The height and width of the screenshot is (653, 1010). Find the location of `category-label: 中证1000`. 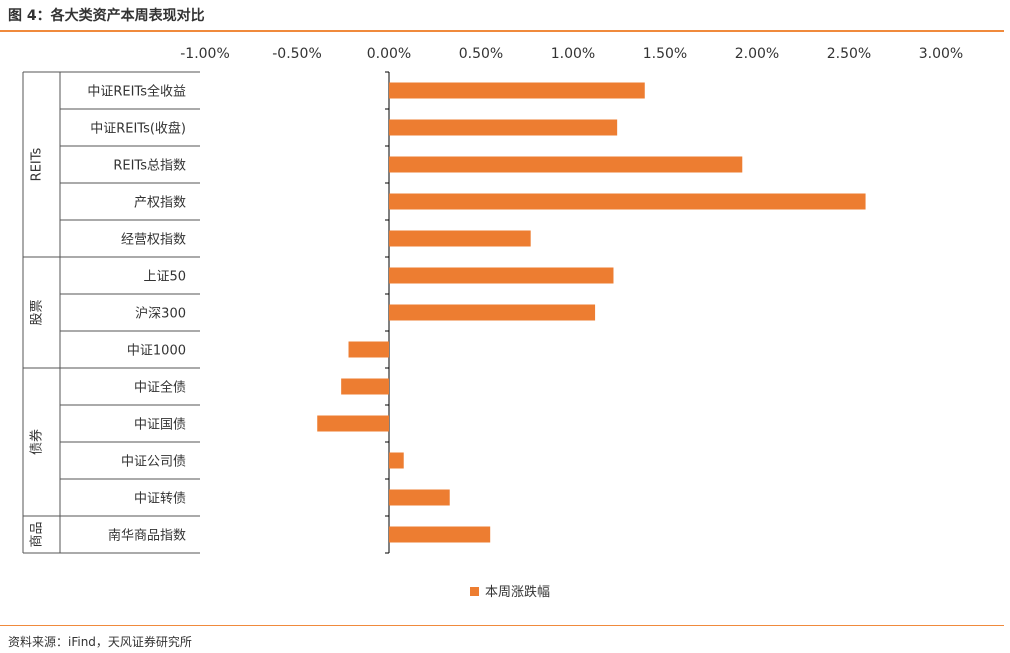

category-label: 中证1000 is located at coordinates (156, 351).